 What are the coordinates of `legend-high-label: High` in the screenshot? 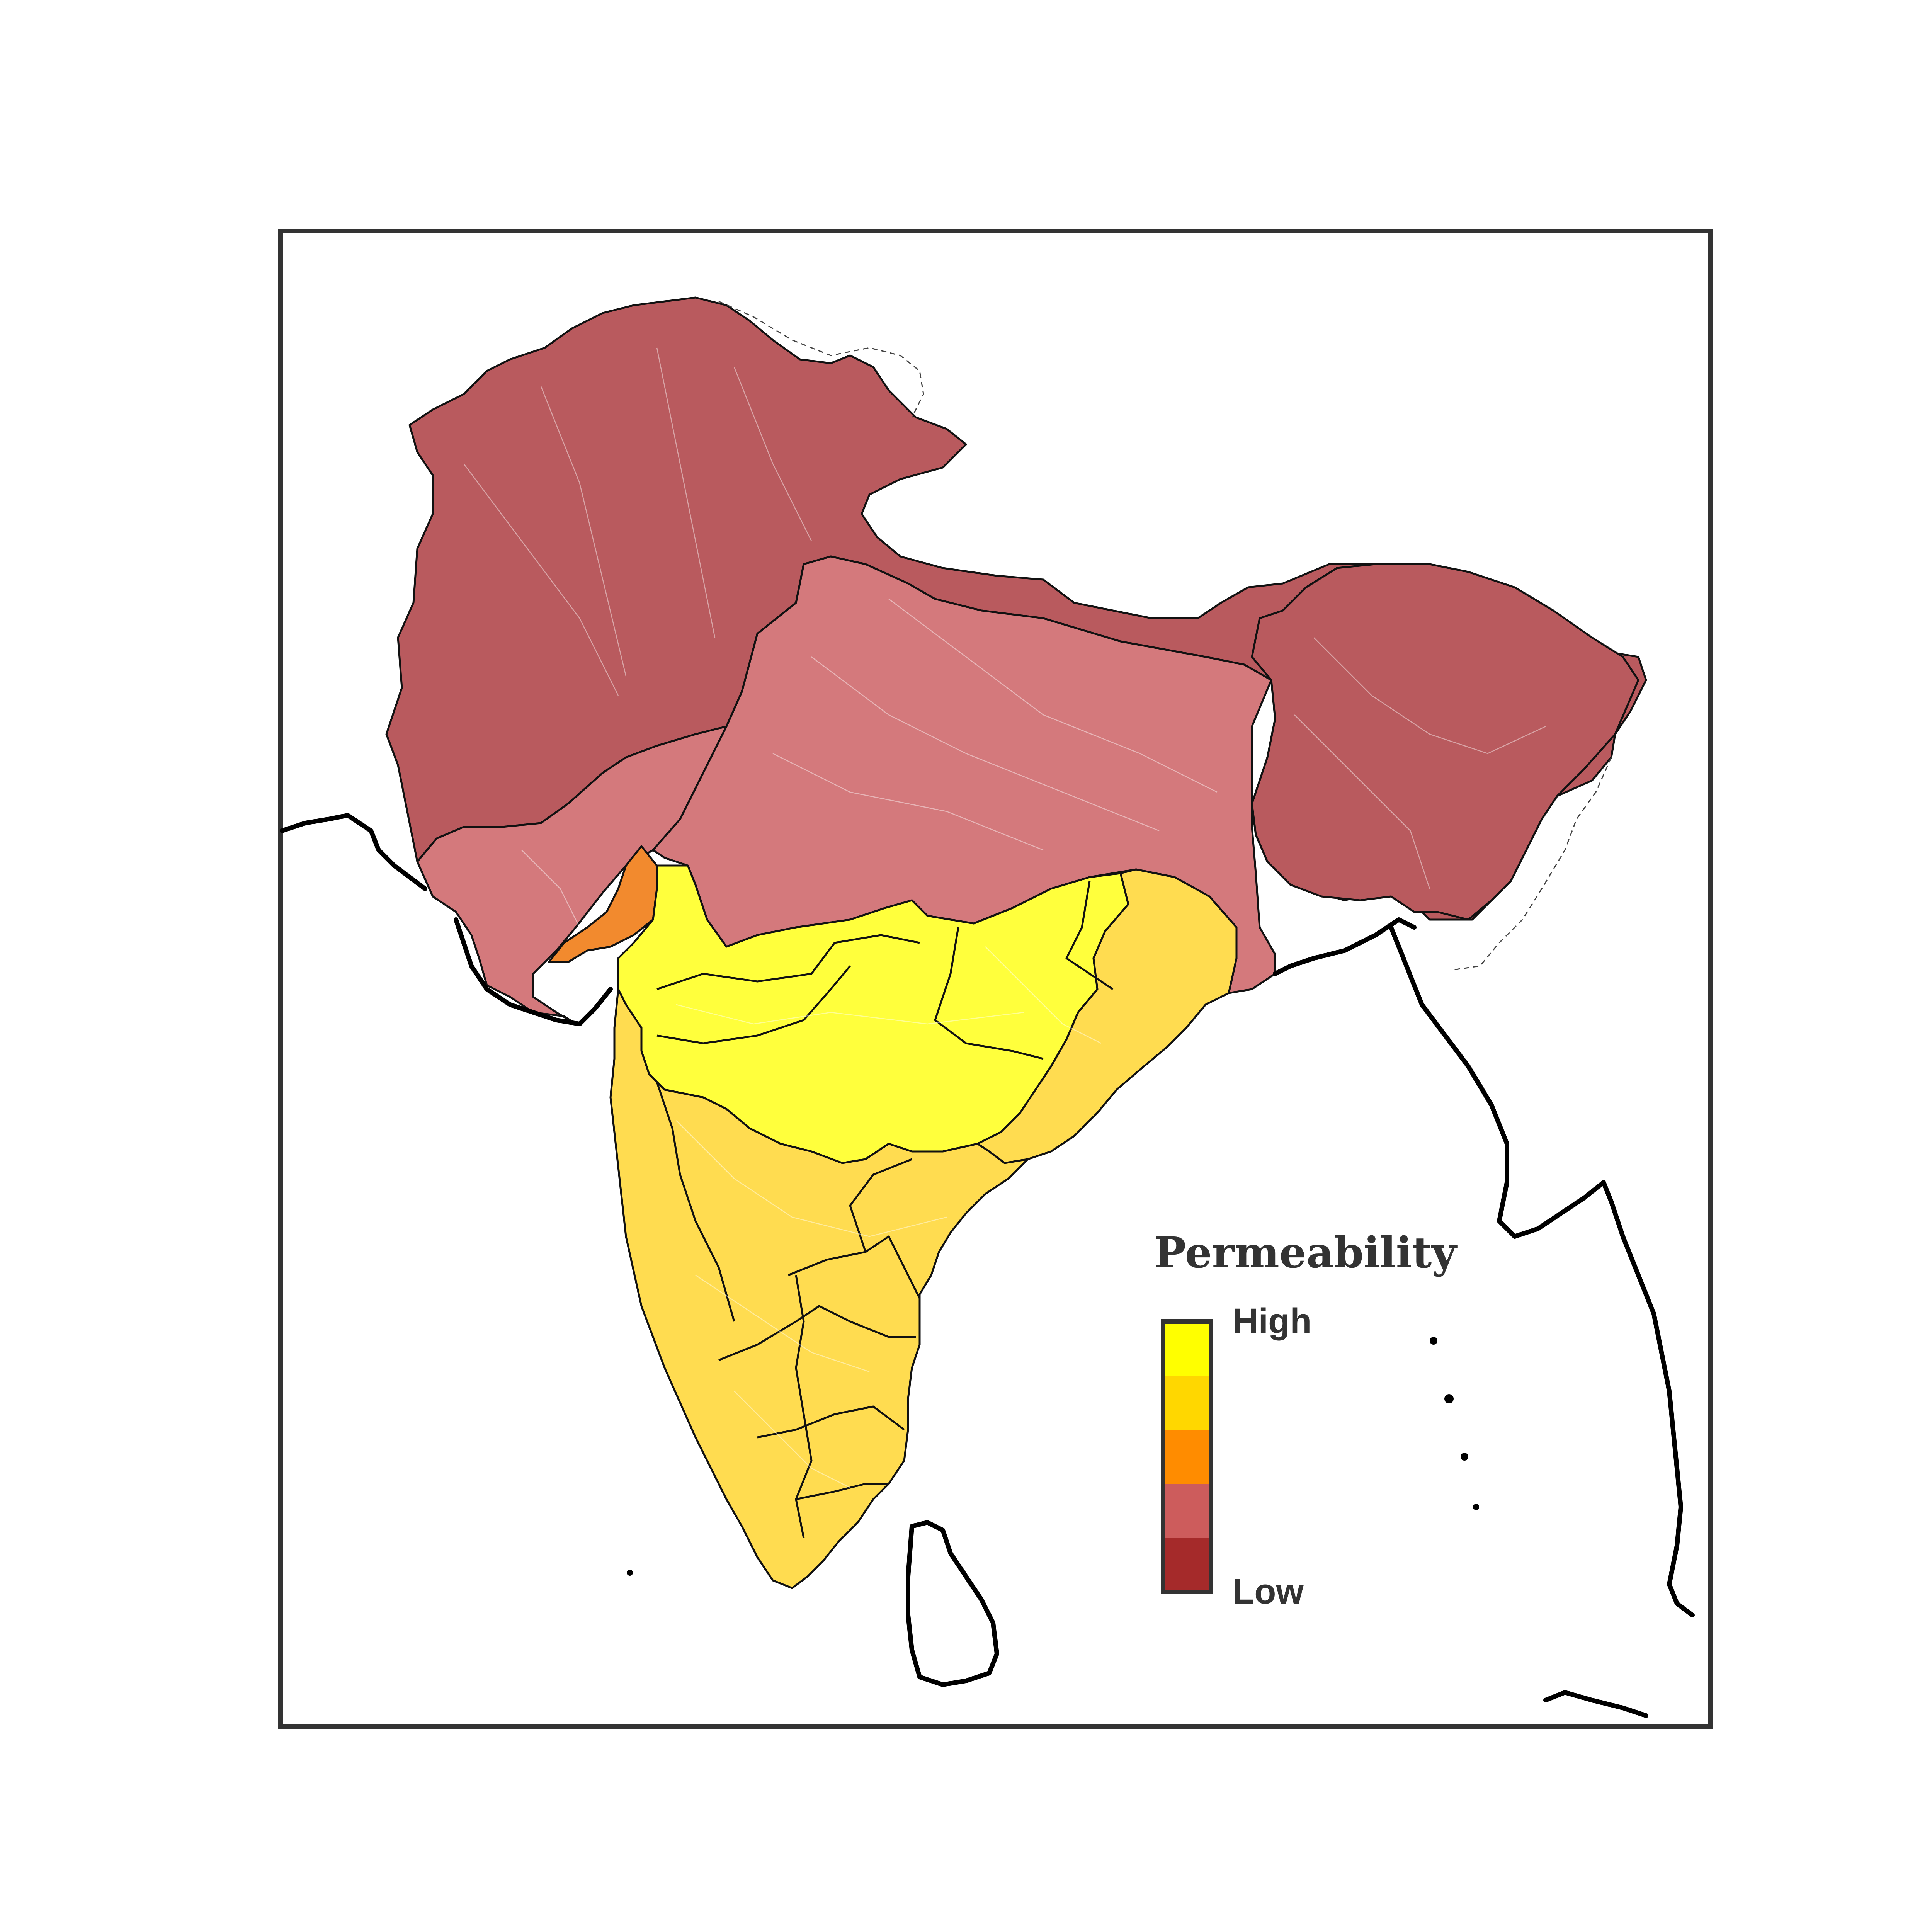 It's located at (1272, 1321).